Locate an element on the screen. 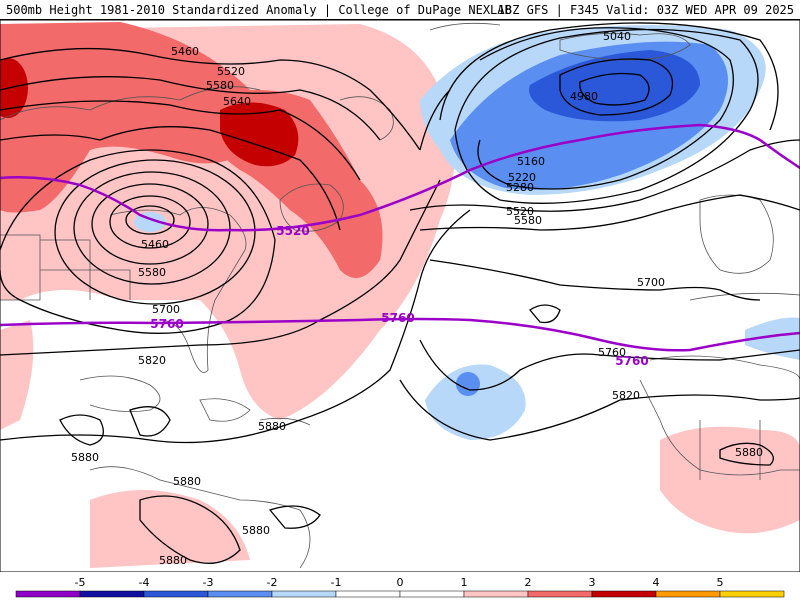  highlight-label: 5520 is located at coordinates (292, 231).